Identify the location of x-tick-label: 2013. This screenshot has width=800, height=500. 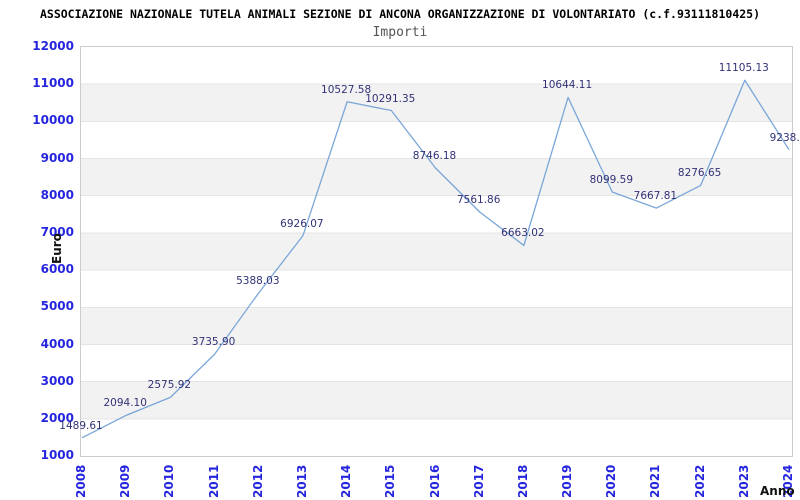
(301, 481).